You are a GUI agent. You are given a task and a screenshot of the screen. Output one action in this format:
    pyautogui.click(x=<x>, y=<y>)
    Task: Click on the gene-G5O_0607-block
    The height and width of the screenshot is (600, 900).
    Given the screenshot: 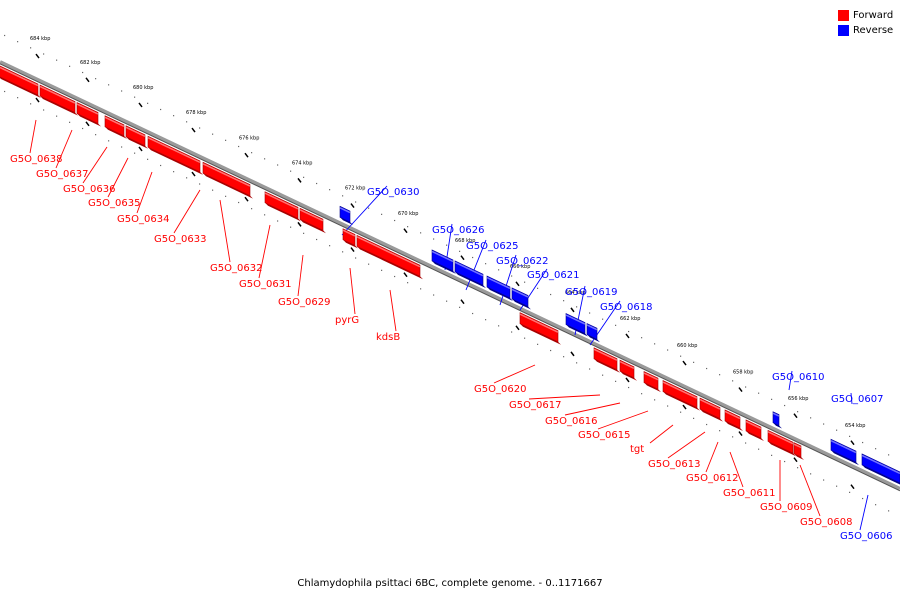 What is the action you would take?
    pyautogui.click(x=843, y=450)
    